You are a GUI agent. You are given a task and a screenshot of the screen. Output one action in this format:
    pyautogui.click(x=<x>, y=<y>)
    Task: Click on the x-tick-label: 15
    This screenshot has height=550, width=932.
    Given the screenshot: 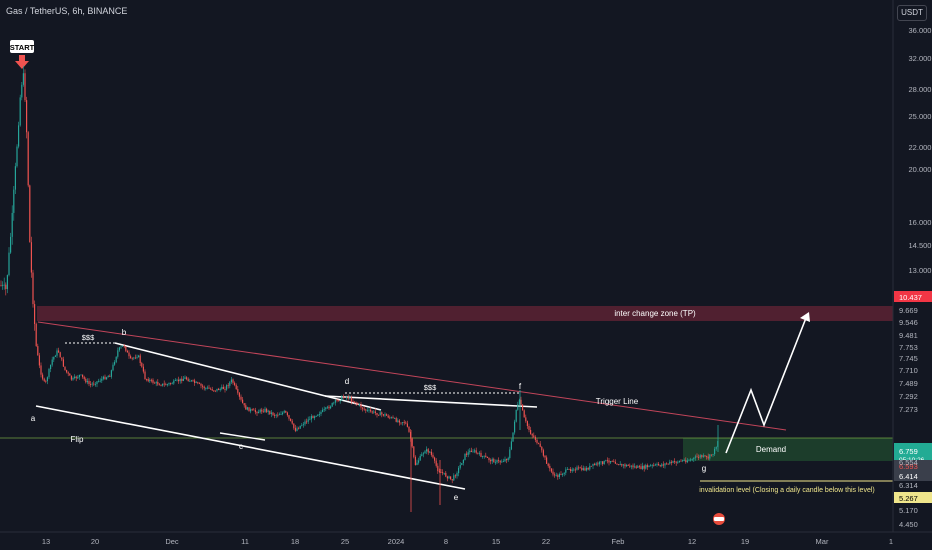 What is the action you would take?
    pyautogui.click(x=496, y=541)
    